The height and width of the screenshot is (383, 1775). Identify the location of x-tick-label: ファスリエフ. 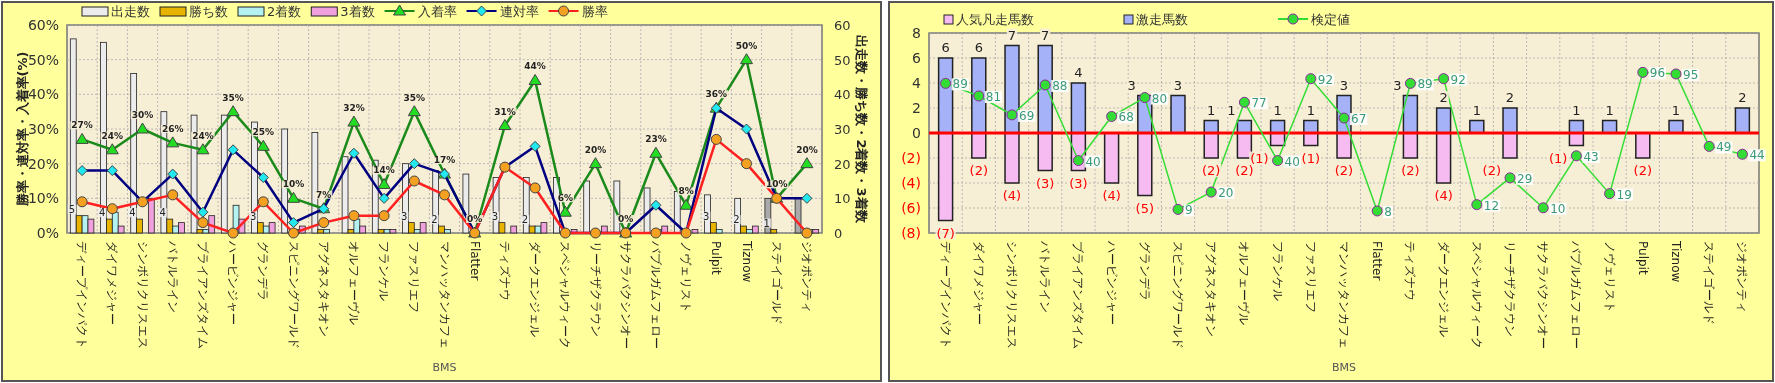
(1310, 277).